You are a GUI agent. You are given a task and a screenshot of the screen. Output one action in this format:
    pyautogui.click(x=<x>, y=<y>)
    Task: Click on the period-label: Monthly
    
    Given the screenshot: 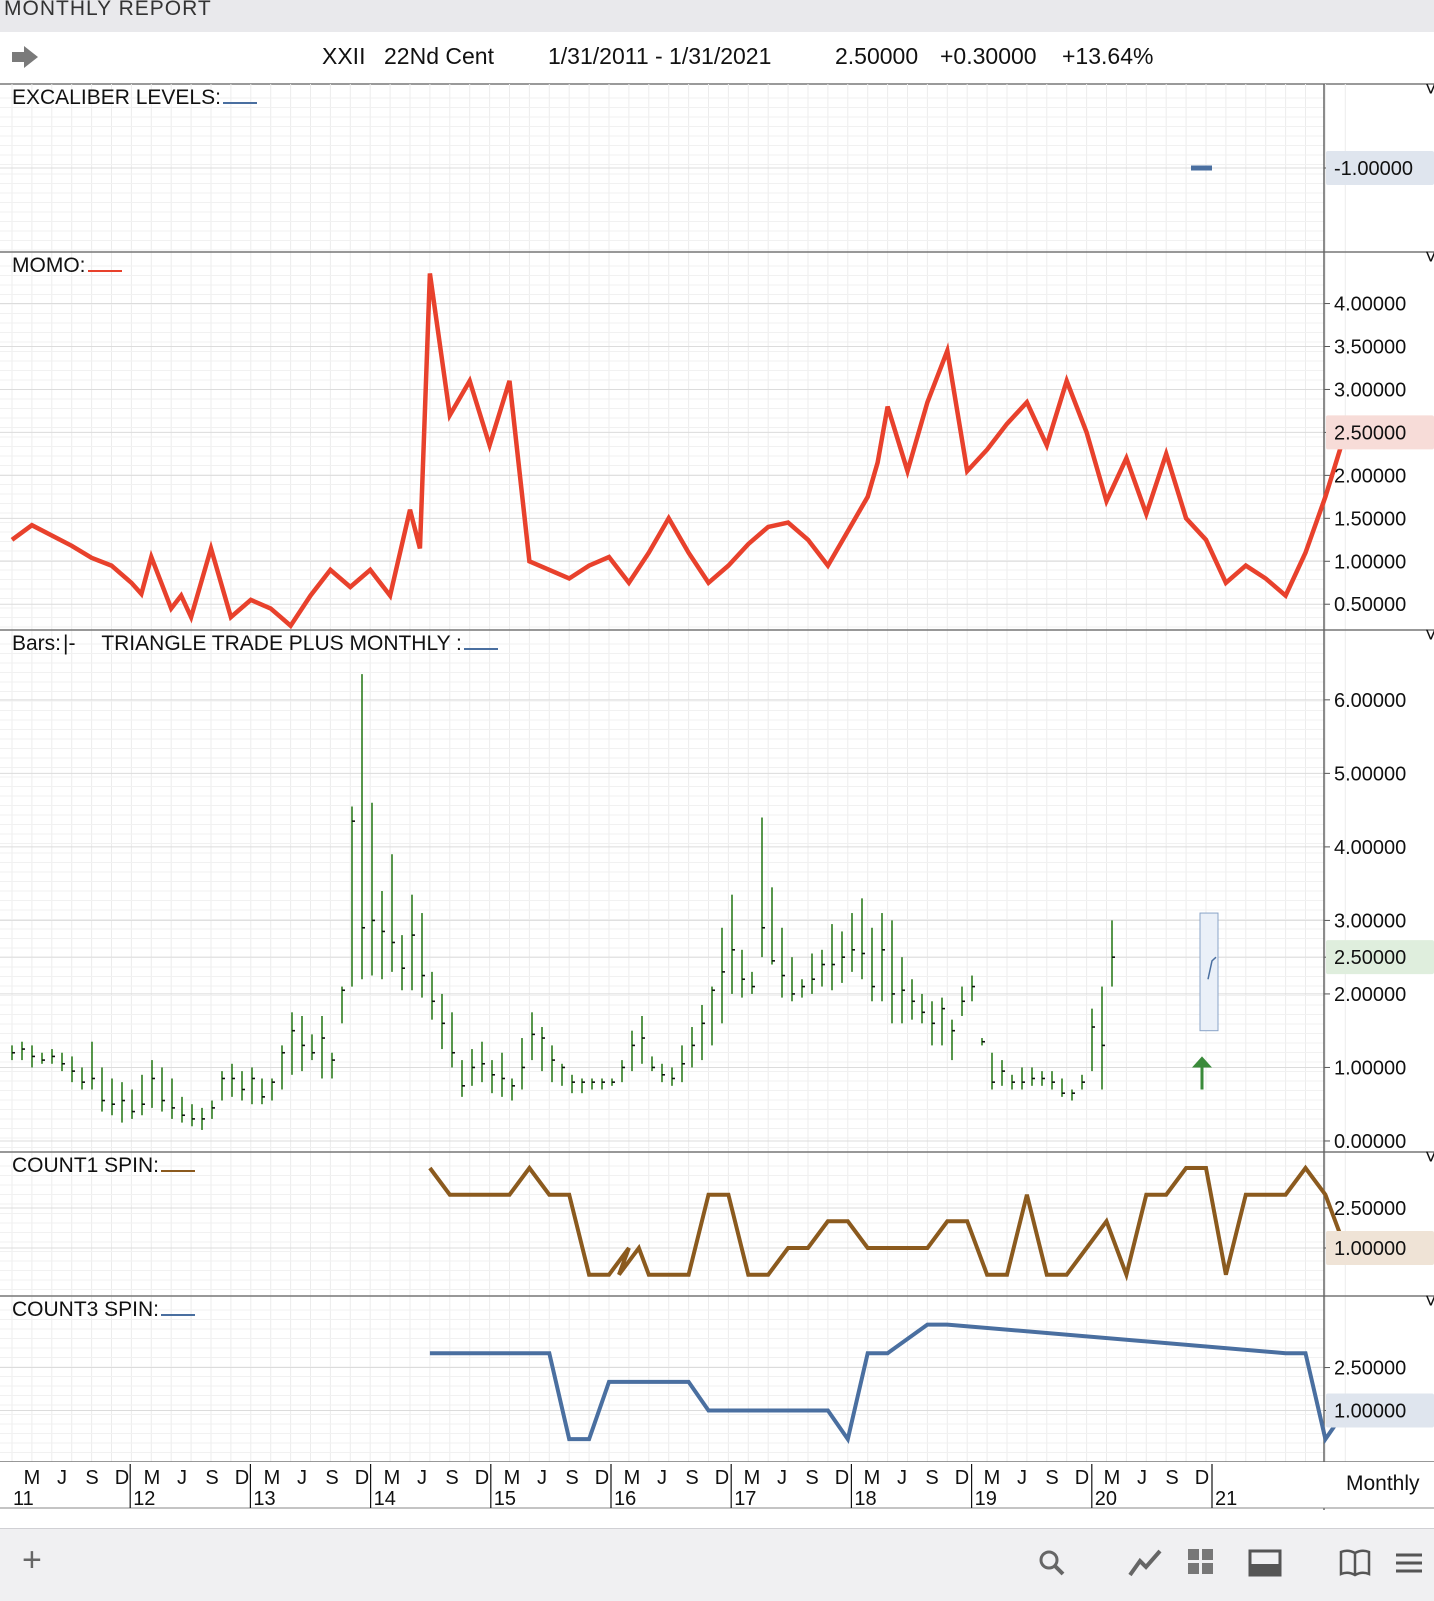 What is the action you would take?
    pyautogui.click(x=1383, y=1483)
    